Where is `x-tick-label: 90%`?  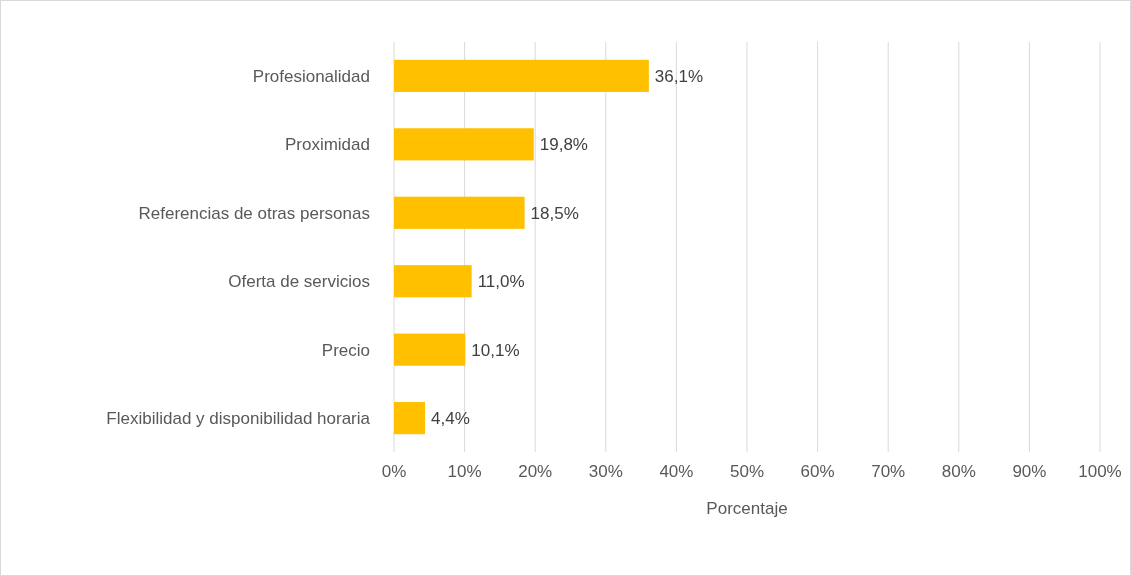
x-tick-label: 90% is located at coordinates (1029, 471).